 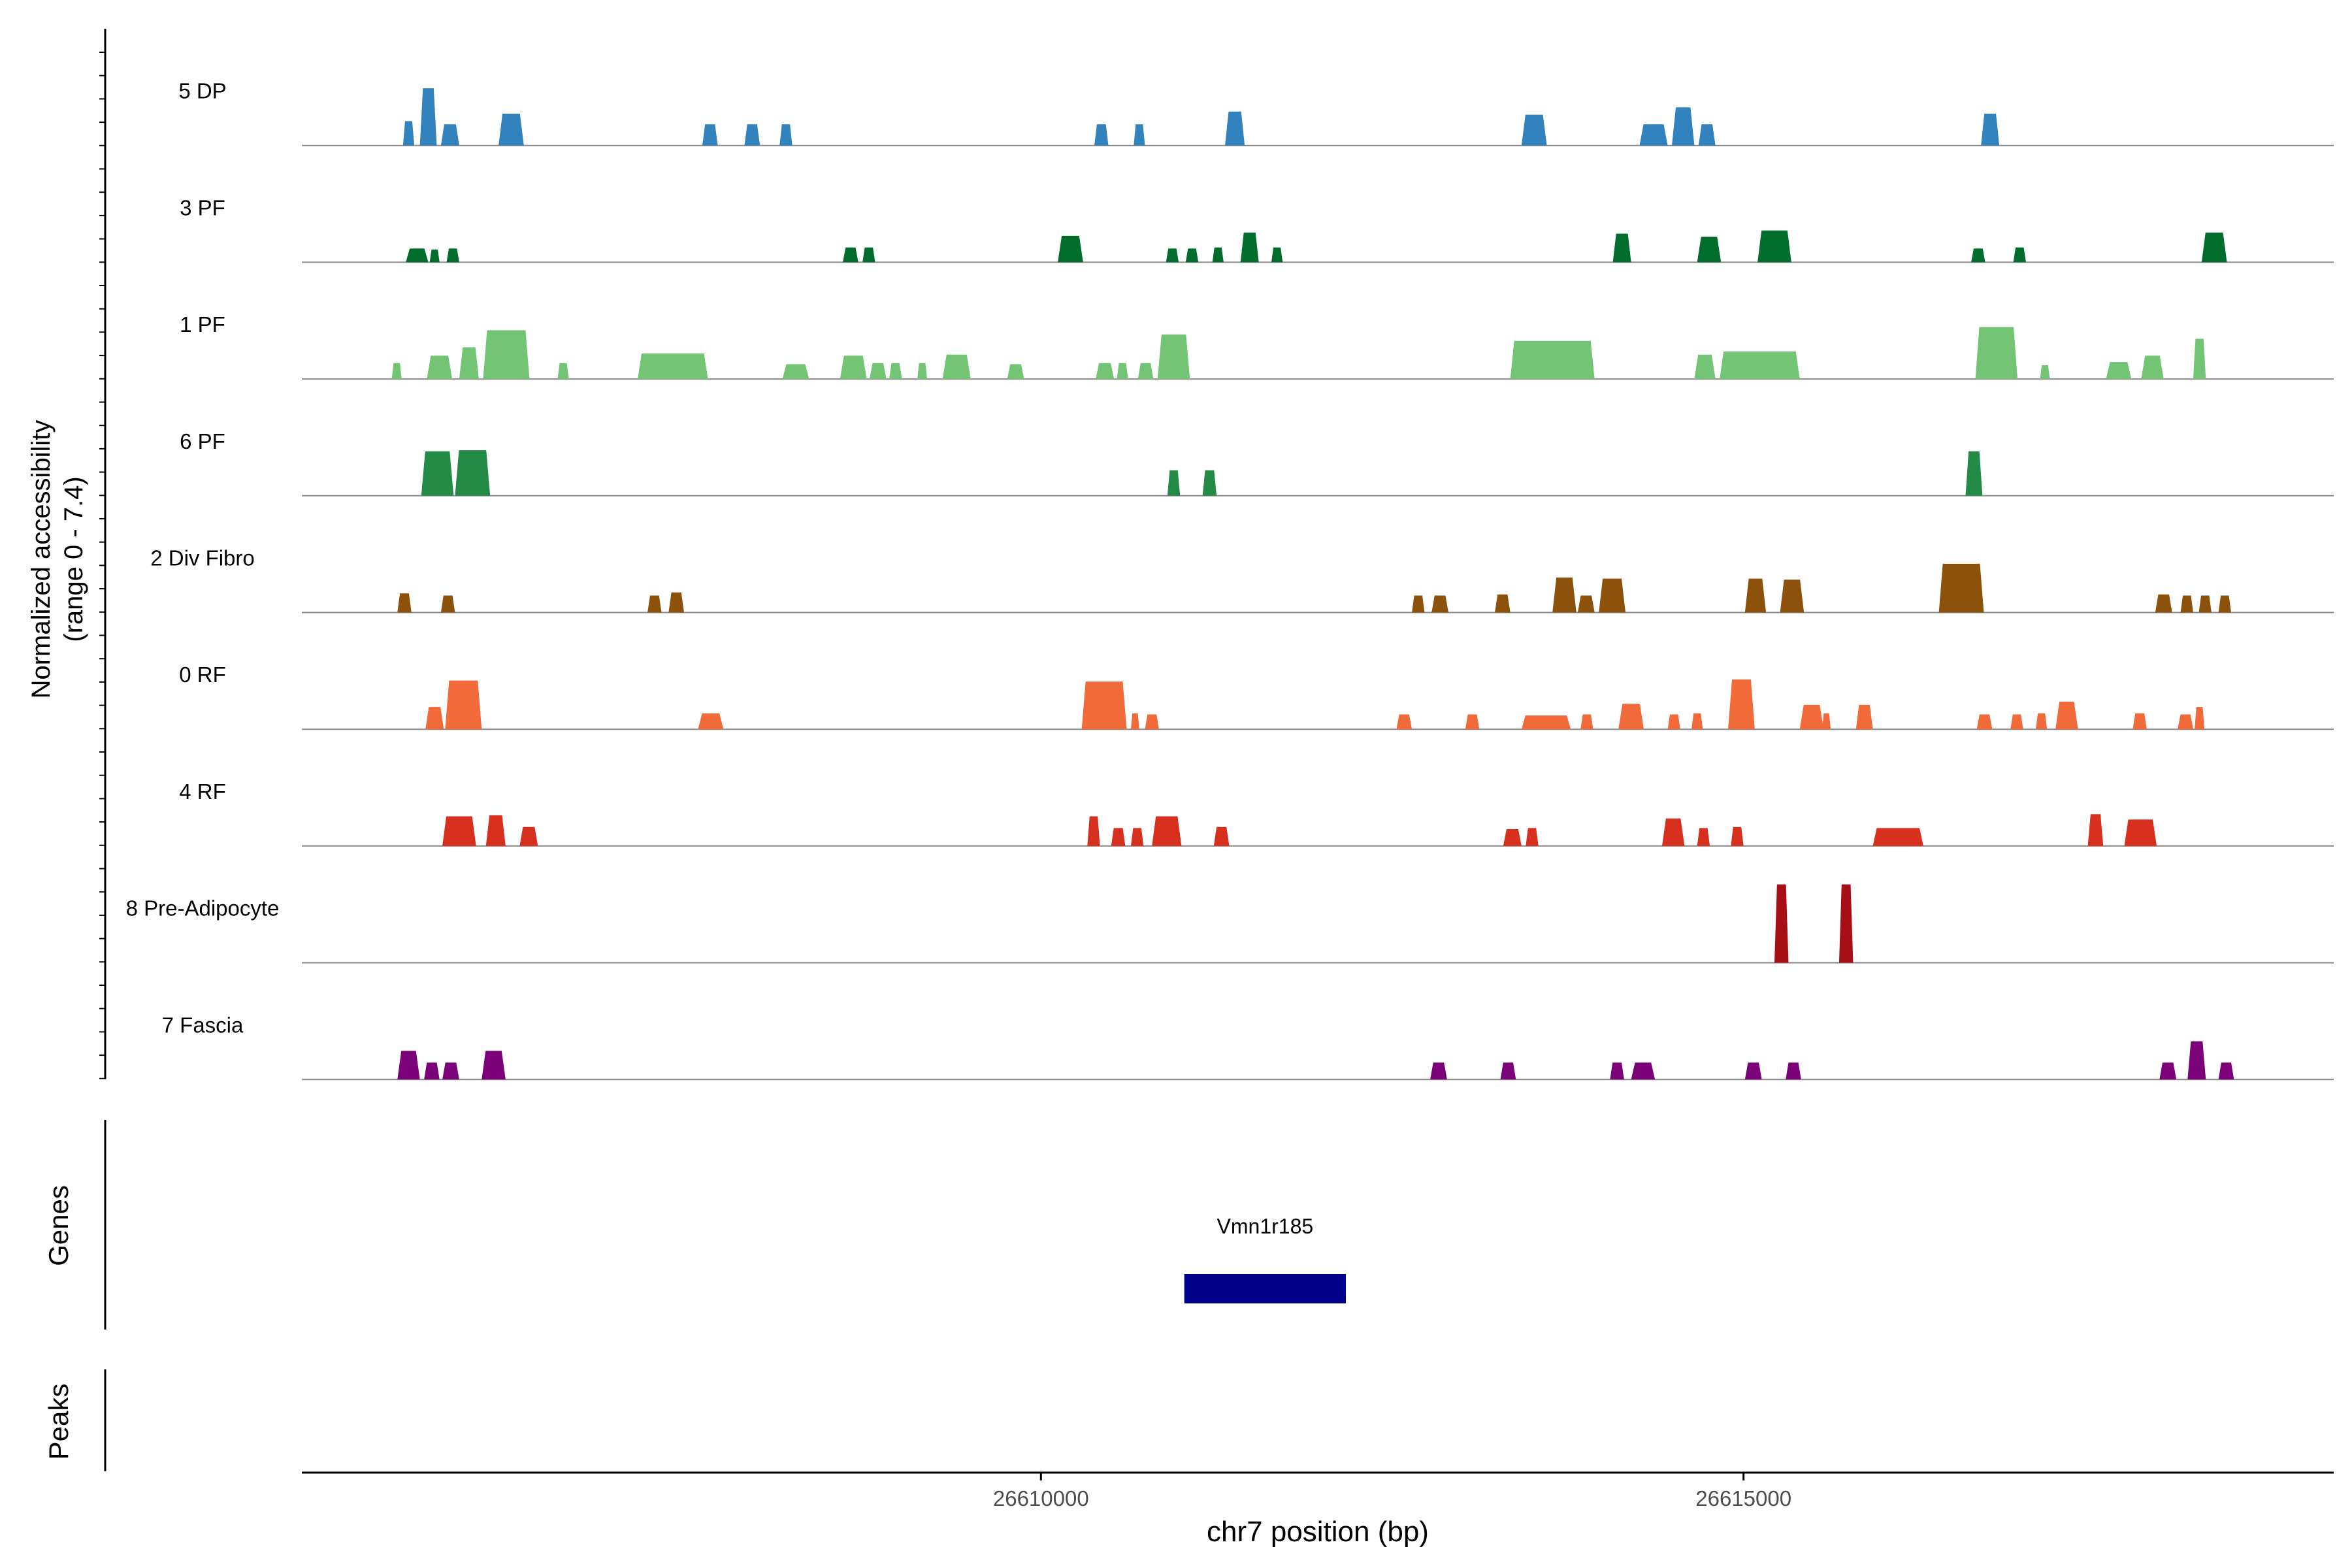 I want to click on y-axis-title-line1: Normalized accessibility, so click(x=41, y=559).